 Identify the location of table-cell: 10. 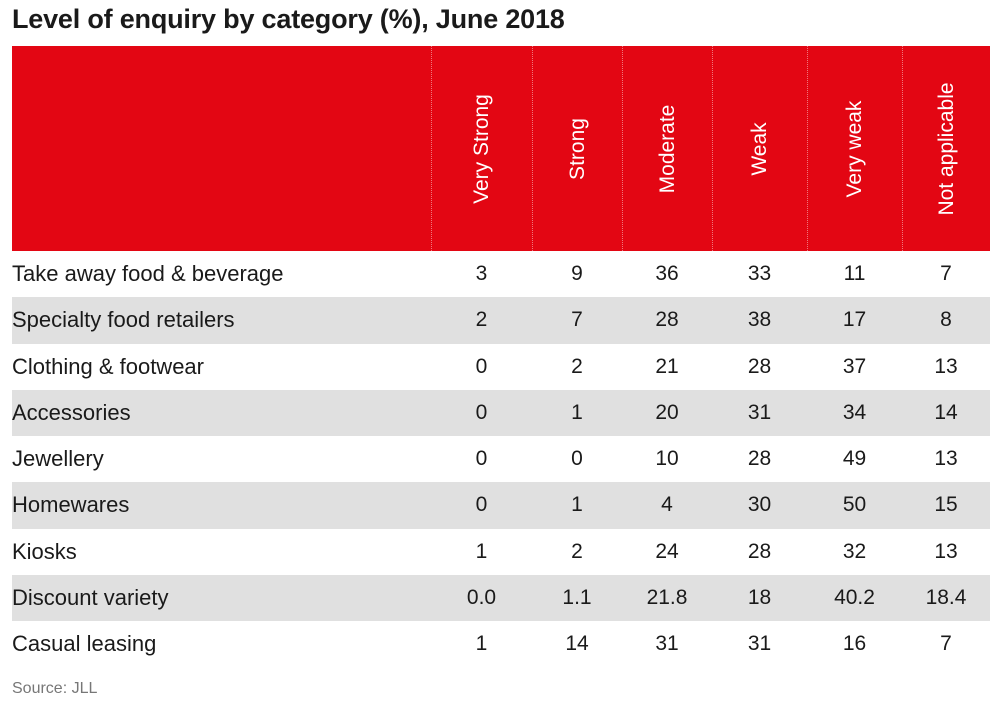
(667, 459).